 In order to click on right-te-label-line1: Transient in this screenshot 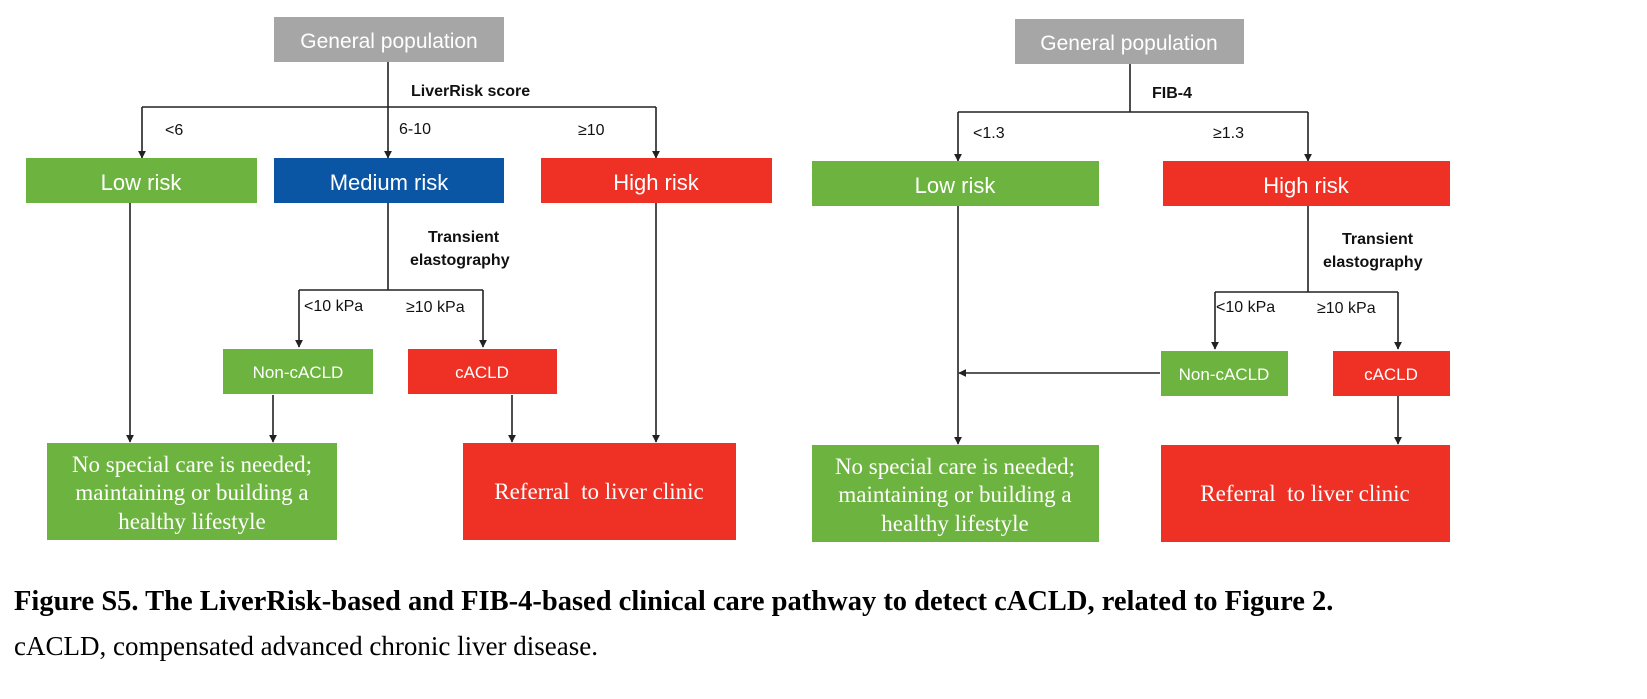, I will do `click(1378, 239)`.